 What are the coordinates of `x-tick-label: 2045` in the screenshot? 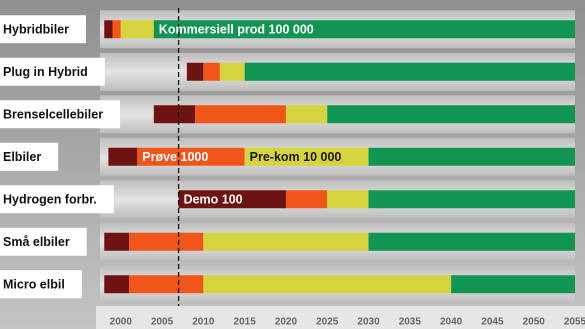 It's located at (492, 322).